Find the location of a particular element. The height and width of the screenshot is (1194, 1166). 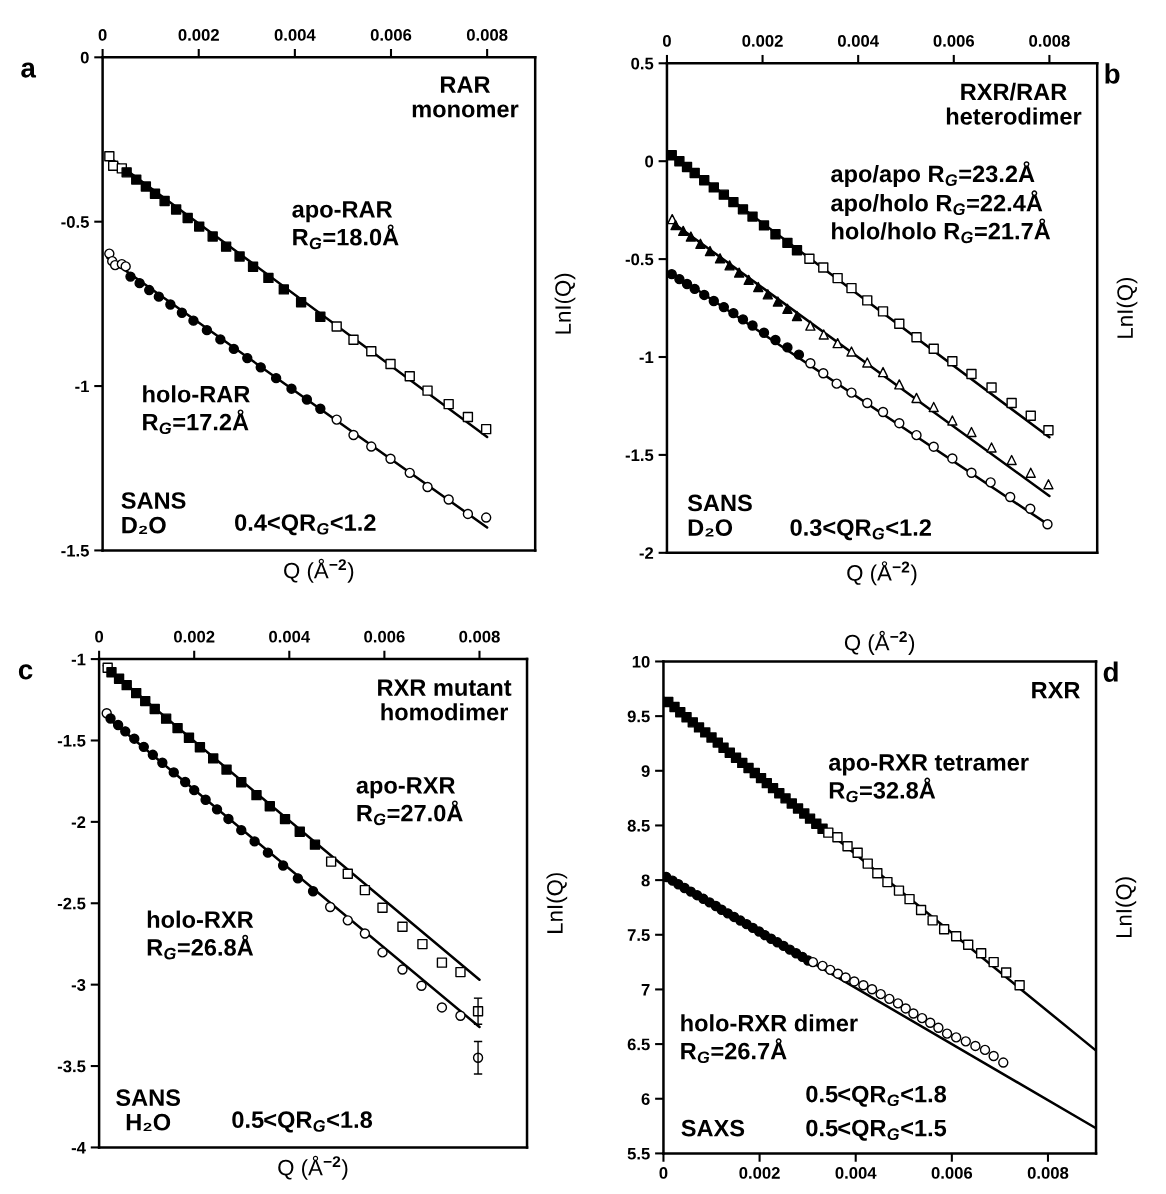

annotation: SAXS is located at coordinates (713, 1128).